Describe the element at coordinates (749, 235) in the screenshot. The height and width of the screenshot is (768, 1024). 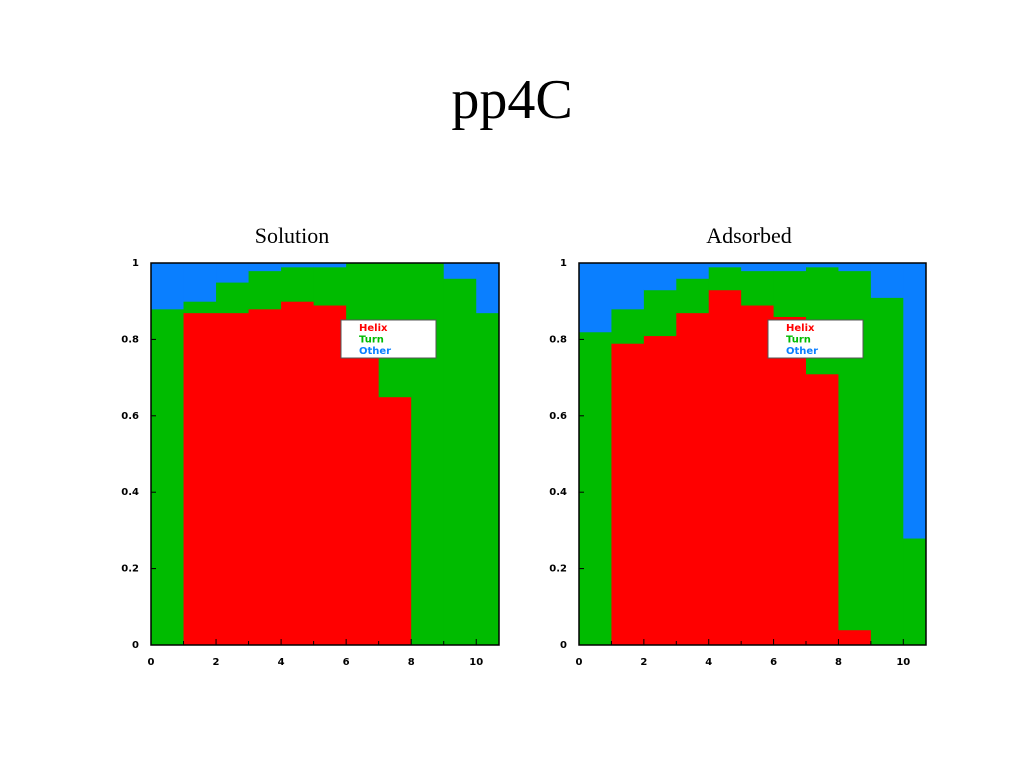
I see `chart-title-adsorbed: Adsorbed` at that location.